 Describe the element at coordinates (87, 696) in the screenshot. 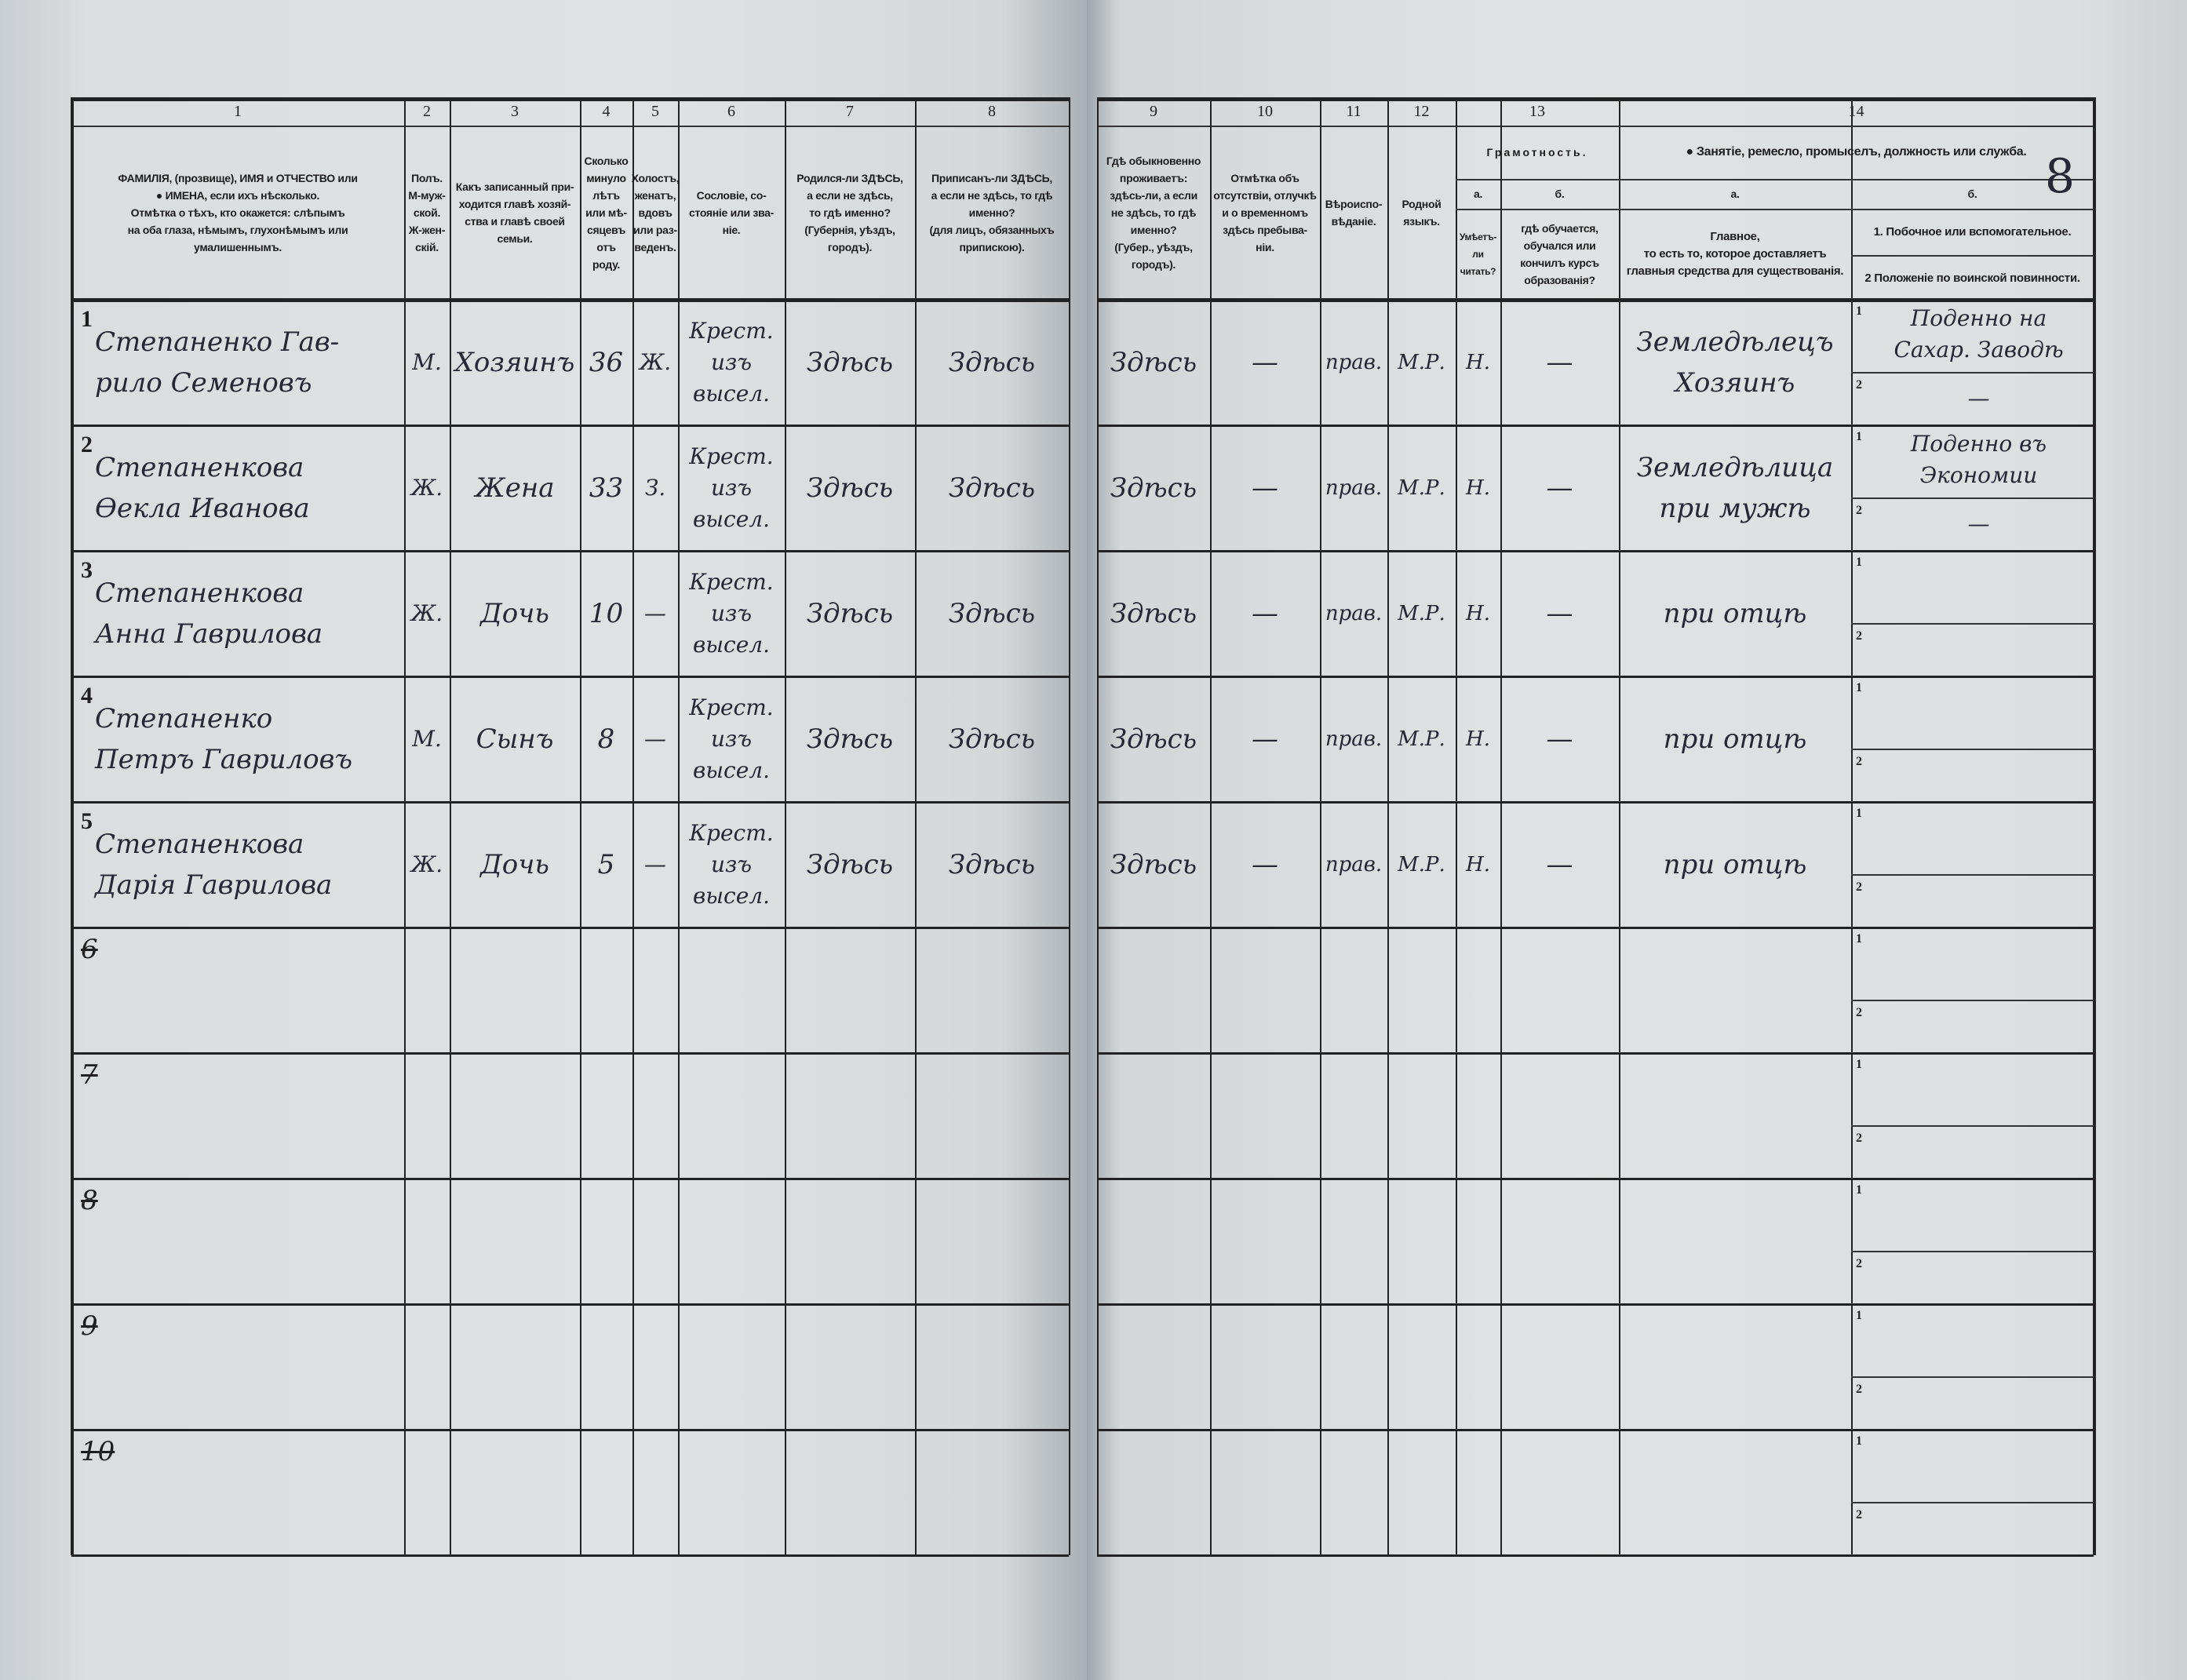

I see `row-number: 4` at that location.